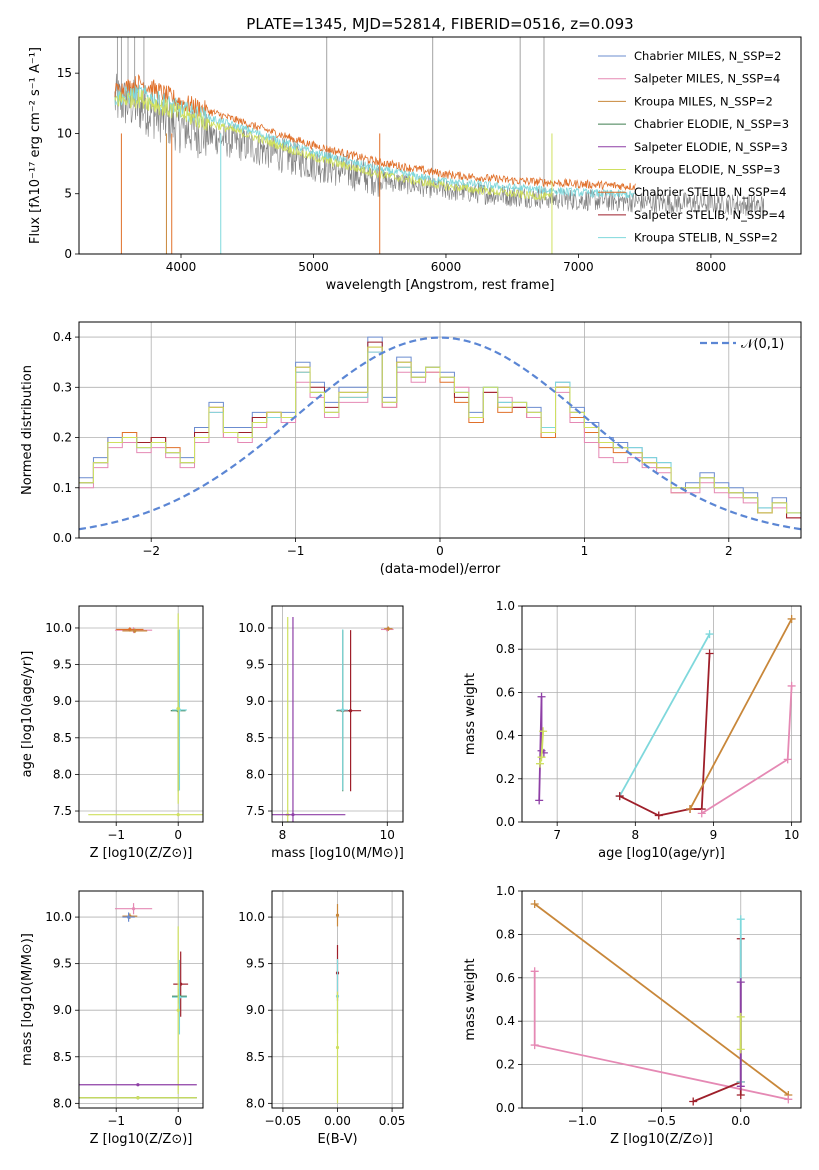 This screenshot has height=1170, width=819. Describe the element at coordinates (582, 1121) in the screenshot. I see `x-tick-label: −1.0` at that location.